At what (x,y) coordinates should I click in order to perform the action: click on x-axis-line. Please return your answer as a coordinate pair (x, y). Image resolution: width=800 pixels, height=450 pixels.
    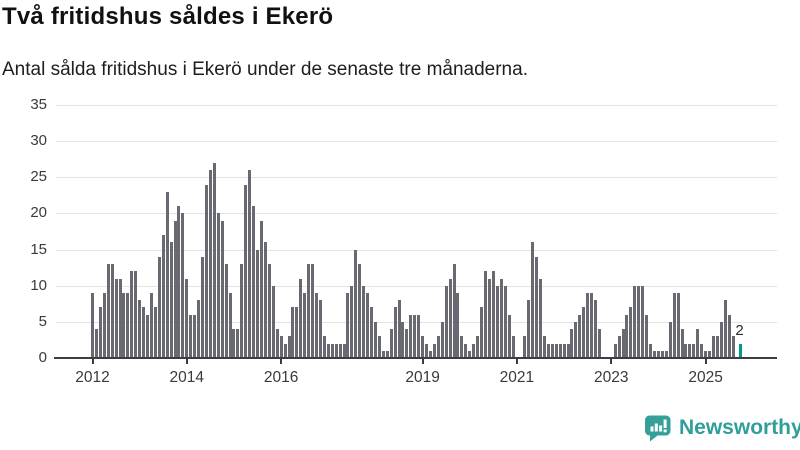
    Looking at the image, I should click on (415, 358).